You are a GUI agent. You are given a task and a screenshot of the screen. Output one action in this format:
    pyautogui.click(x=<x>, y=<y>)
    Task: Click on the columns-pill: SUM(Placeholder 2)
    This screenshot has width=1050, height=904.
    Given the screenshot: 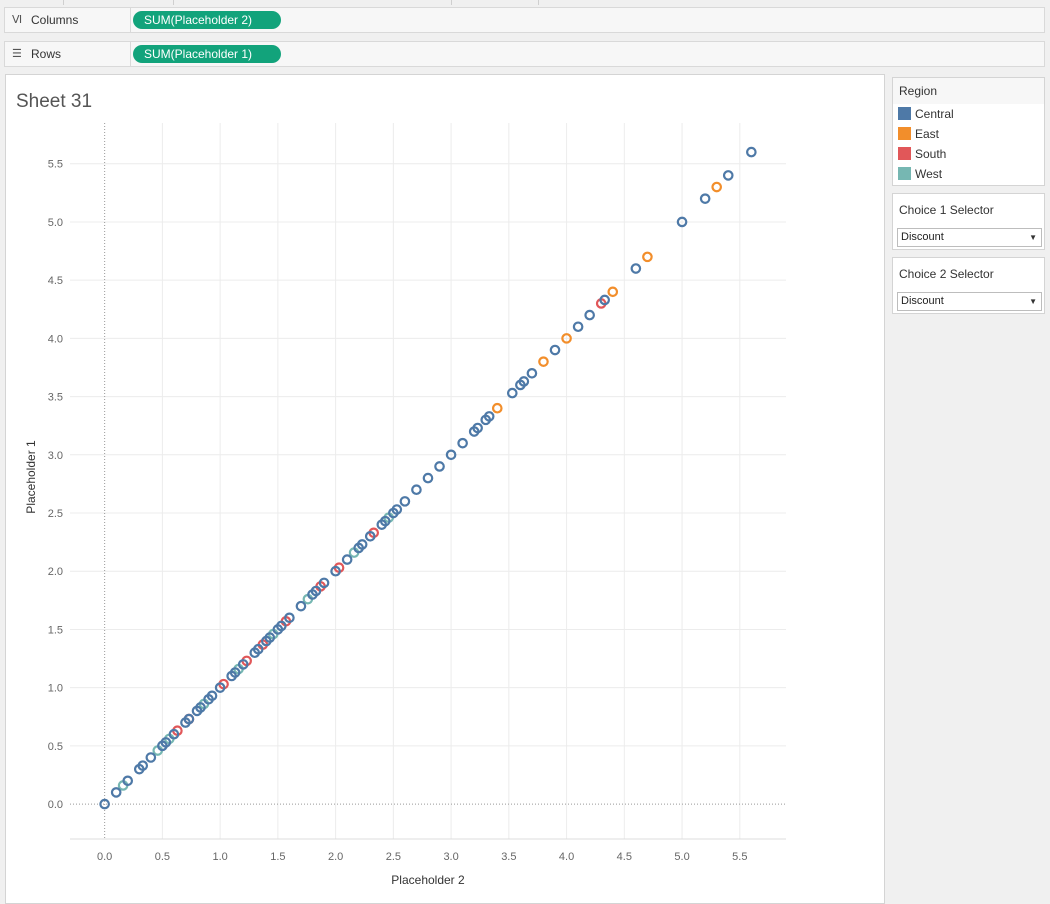 What is the action you would take?
    pyautogui.click(x=207, y=20)
    